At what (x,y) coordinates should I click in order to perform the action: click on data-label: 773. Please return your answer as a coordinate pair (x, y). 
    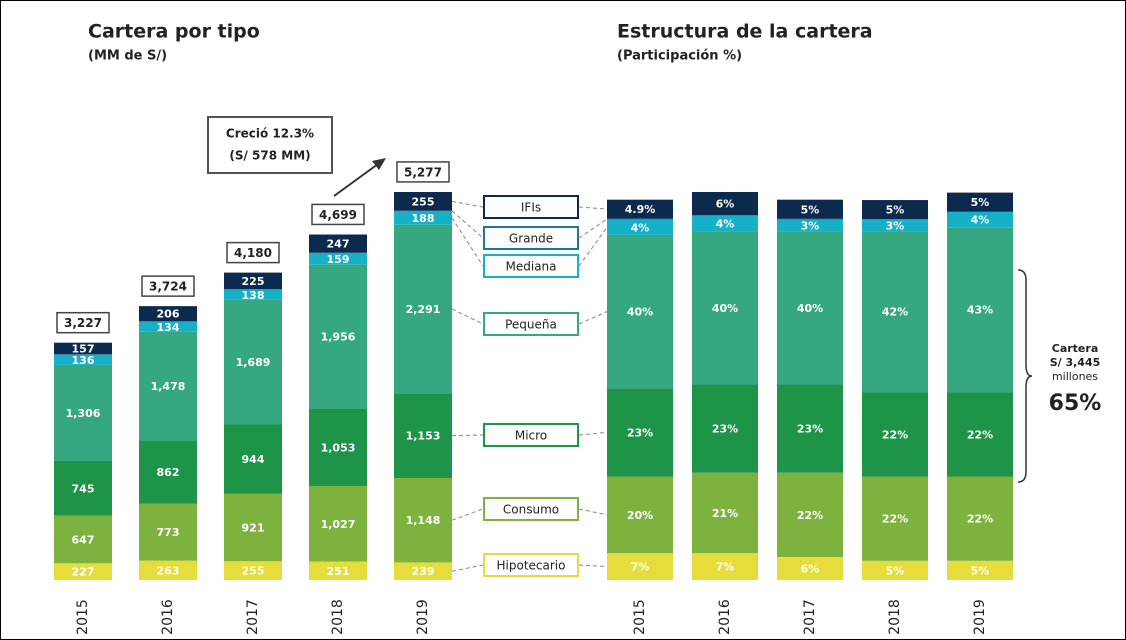
    Looking at the image, I should click on (168, 532).